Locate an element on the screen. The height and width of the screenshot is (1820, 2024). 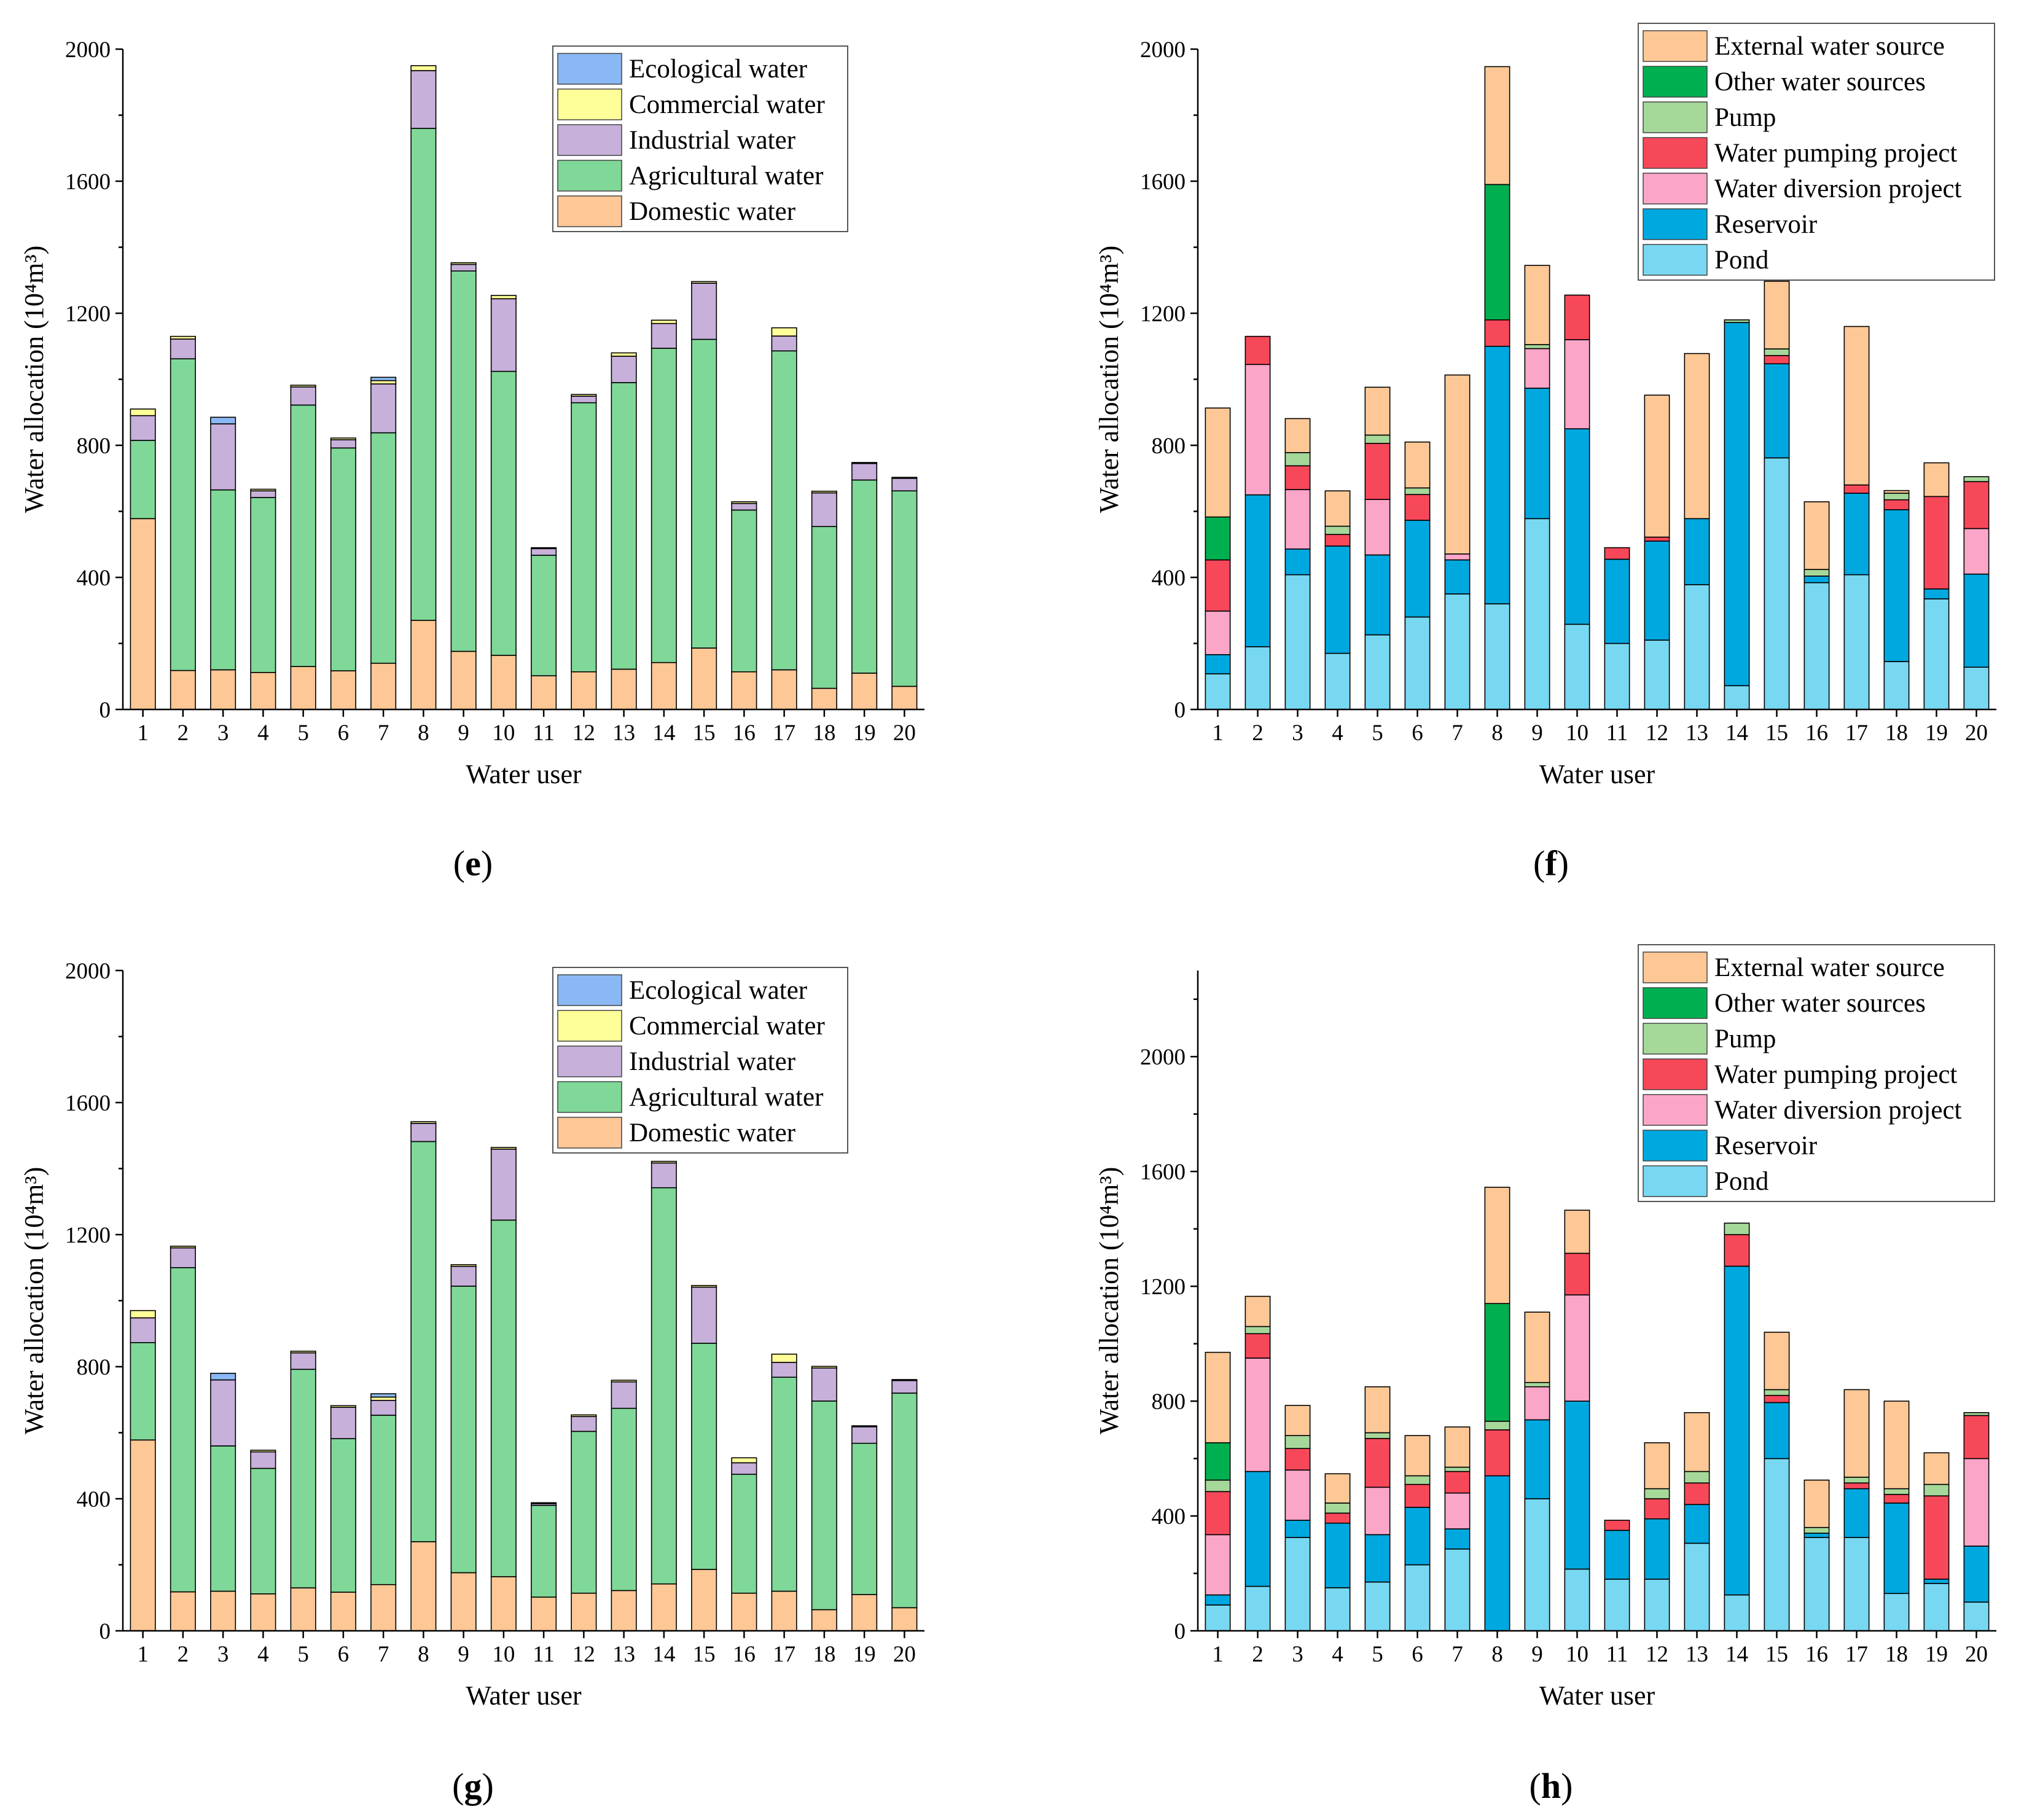
bar-e-19-commercial-water is located at coordinates (865, 463).